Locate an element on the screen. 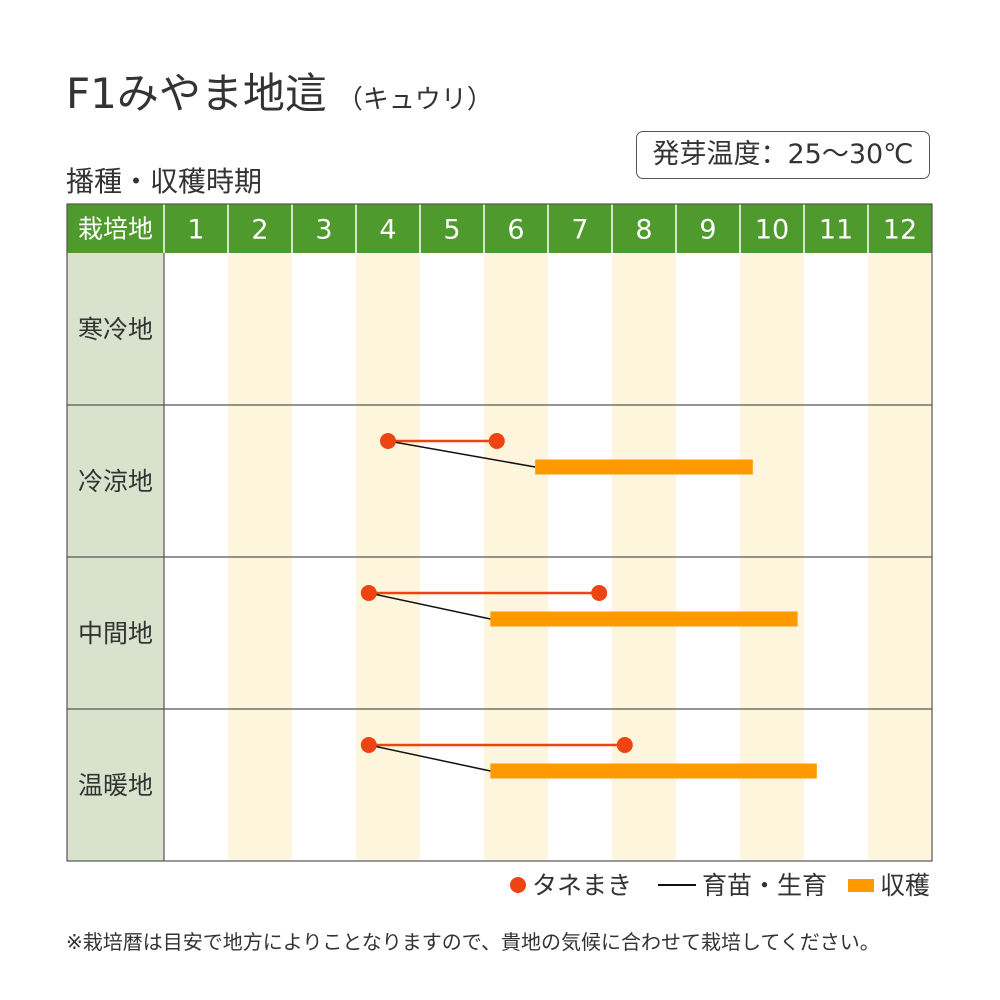 The width and height of the screenshot is (1000, 1000). legend-item-seedling: 育苗・生育 is located at coordinates (742, 886).